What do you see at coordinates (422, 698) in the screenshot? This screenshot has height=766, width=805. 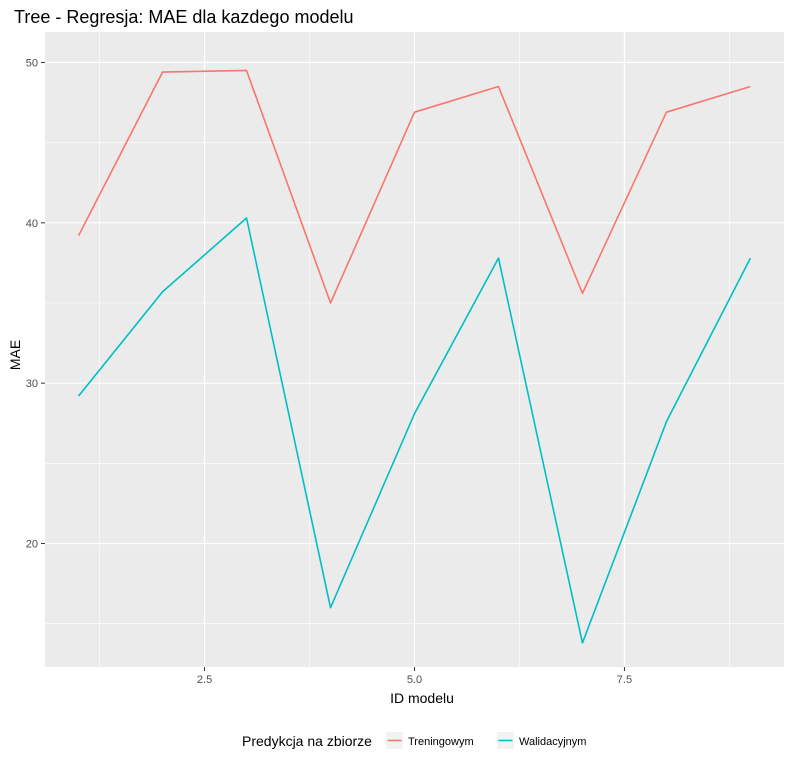 I see `x-axis-title: ID modelu` at bounding box center [422, 698].